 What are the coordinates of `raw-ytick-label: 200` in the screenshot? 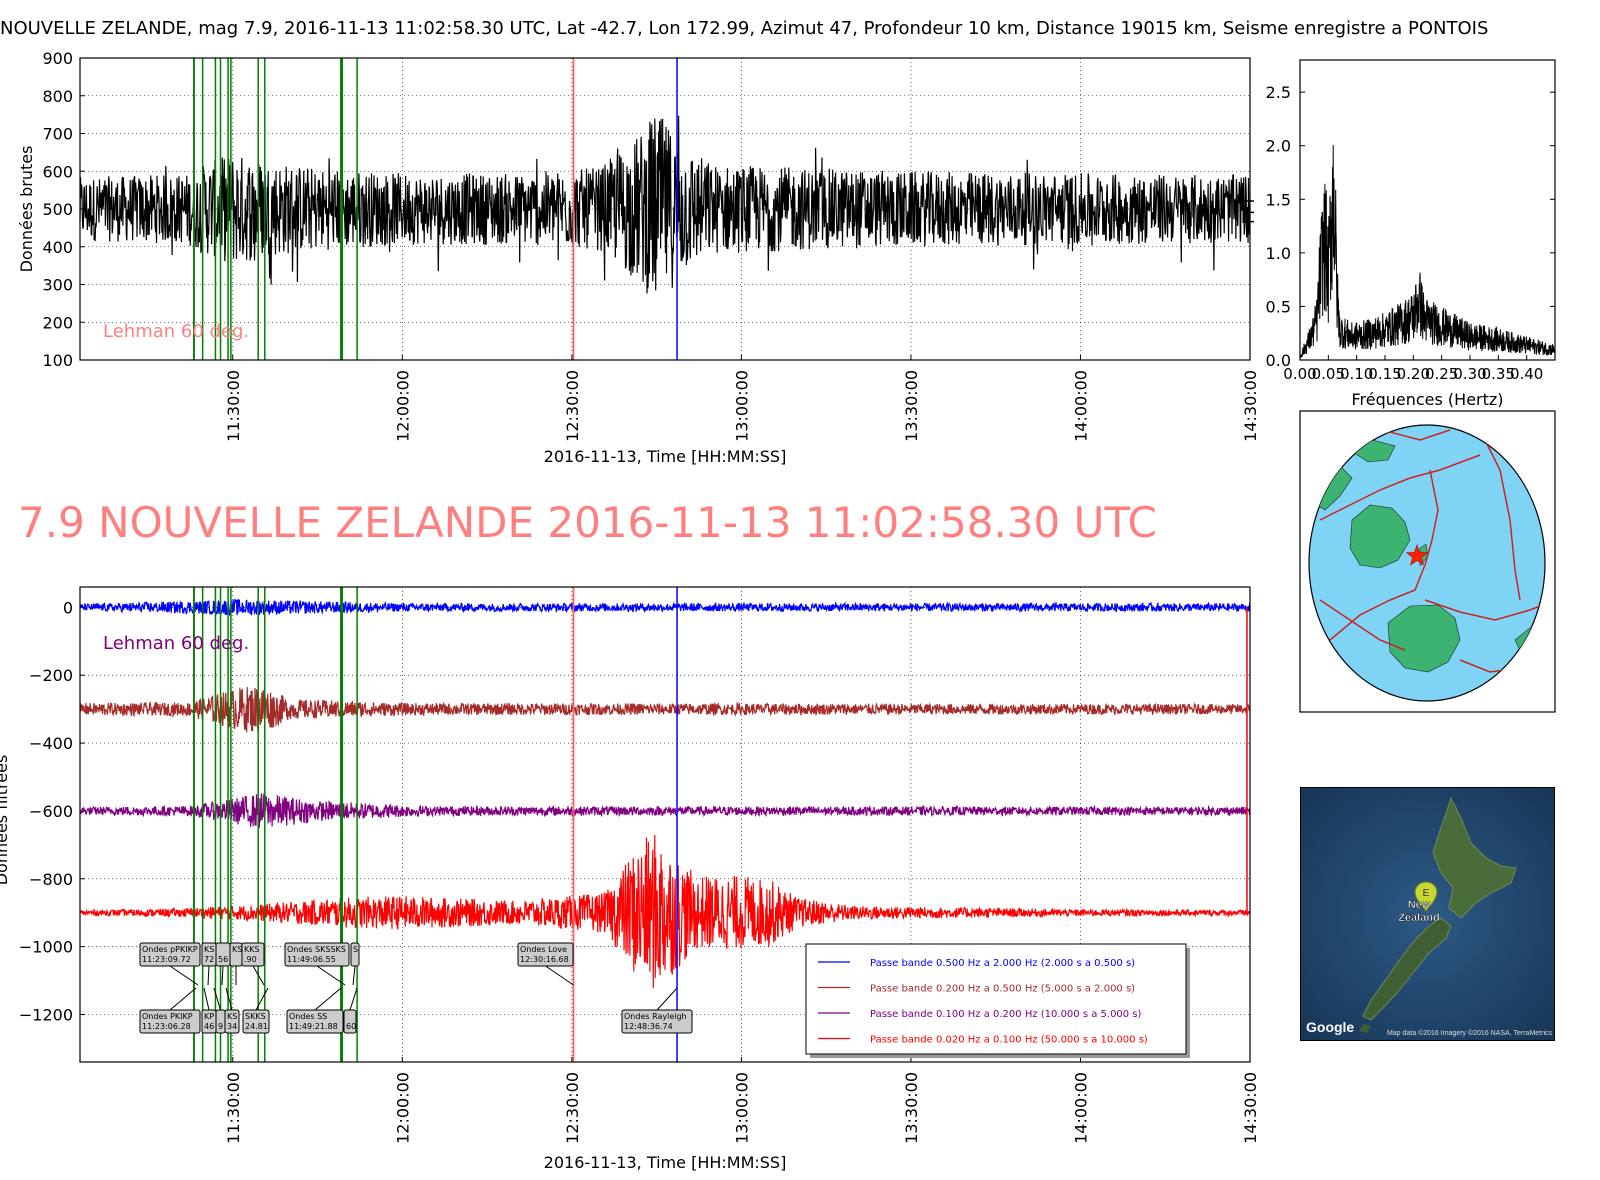 It's located at (57, 322).